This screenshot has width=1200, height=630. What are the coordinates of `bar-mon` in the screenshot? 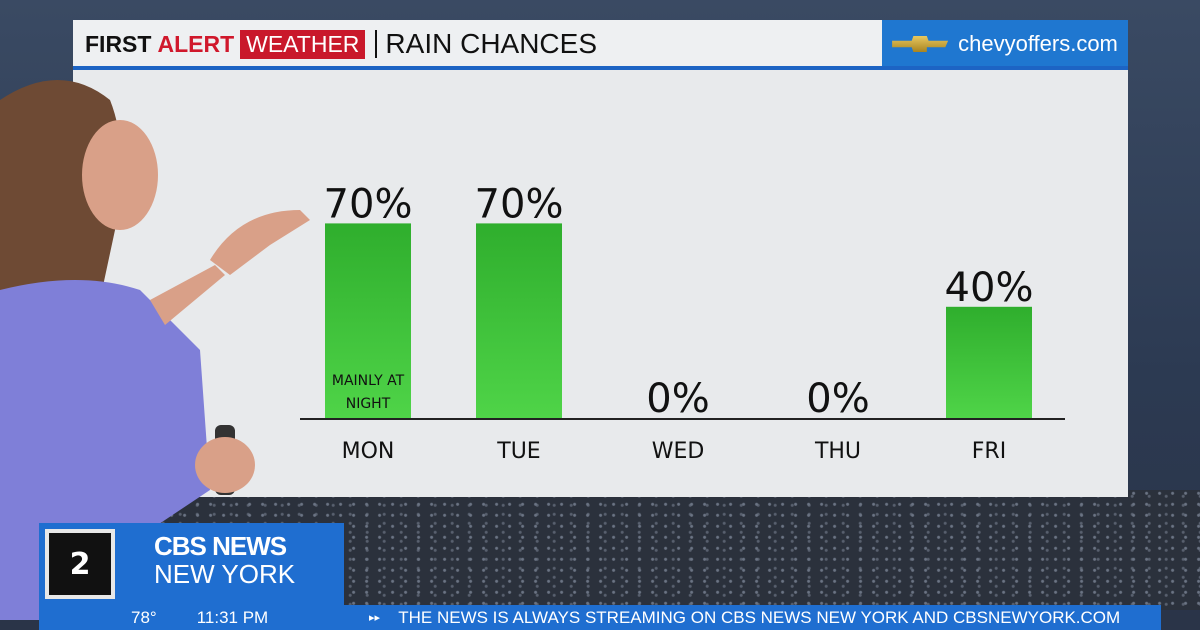 It's located at (368, 320).